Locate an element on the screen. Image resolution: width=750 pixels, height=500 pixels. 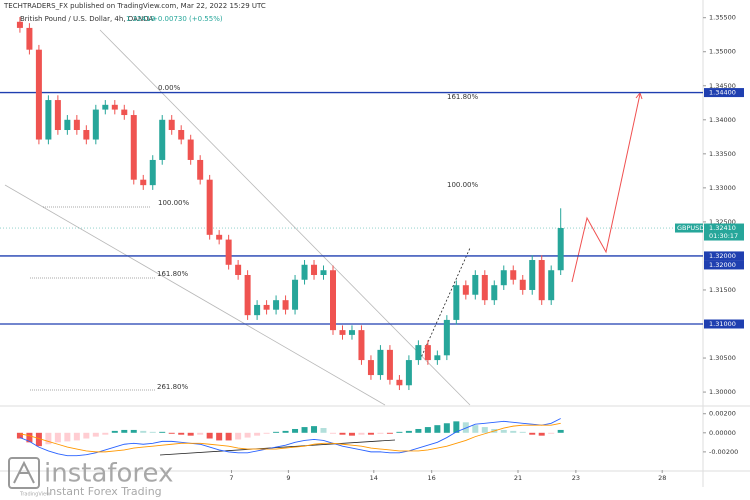
level-label: 1.31000 is located at coordinates (722, 324).